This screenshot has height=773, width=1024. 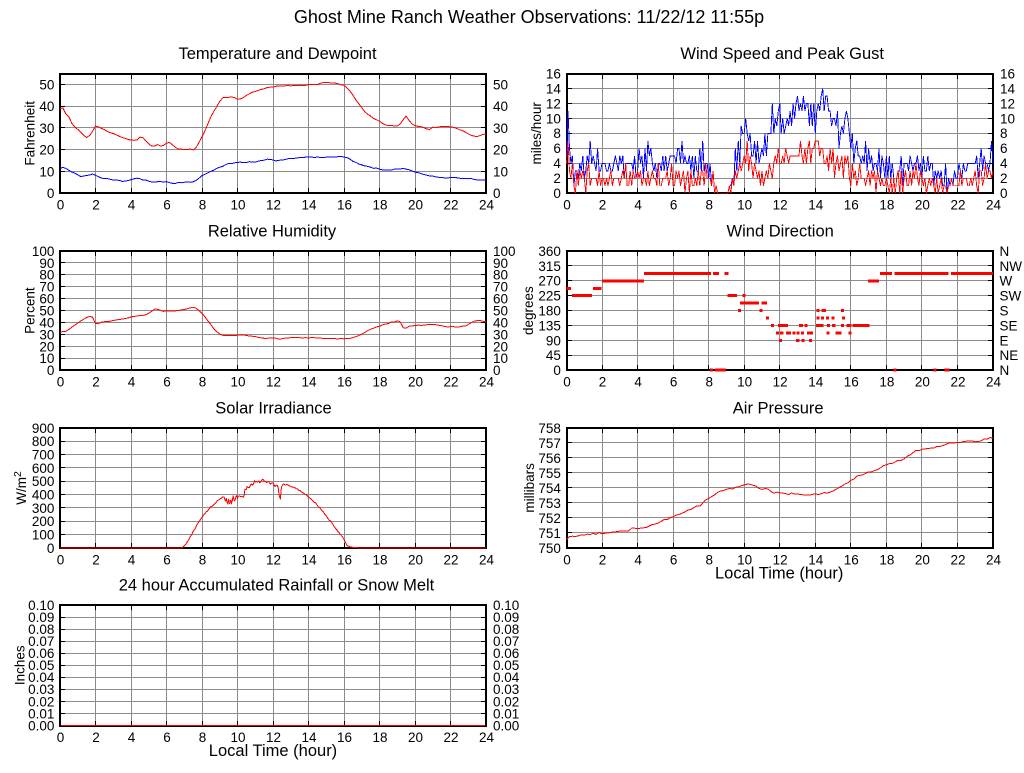 What do you see at coordinates (41, 653) in the screenshot?
I see `svg-text: 0.06` at bounding box center [41, 653].